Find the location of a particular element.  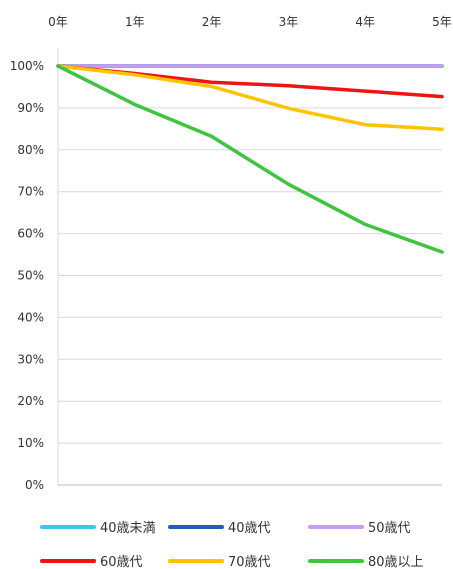

x-tick-label: 2年 is located at coordinates (212, 22).